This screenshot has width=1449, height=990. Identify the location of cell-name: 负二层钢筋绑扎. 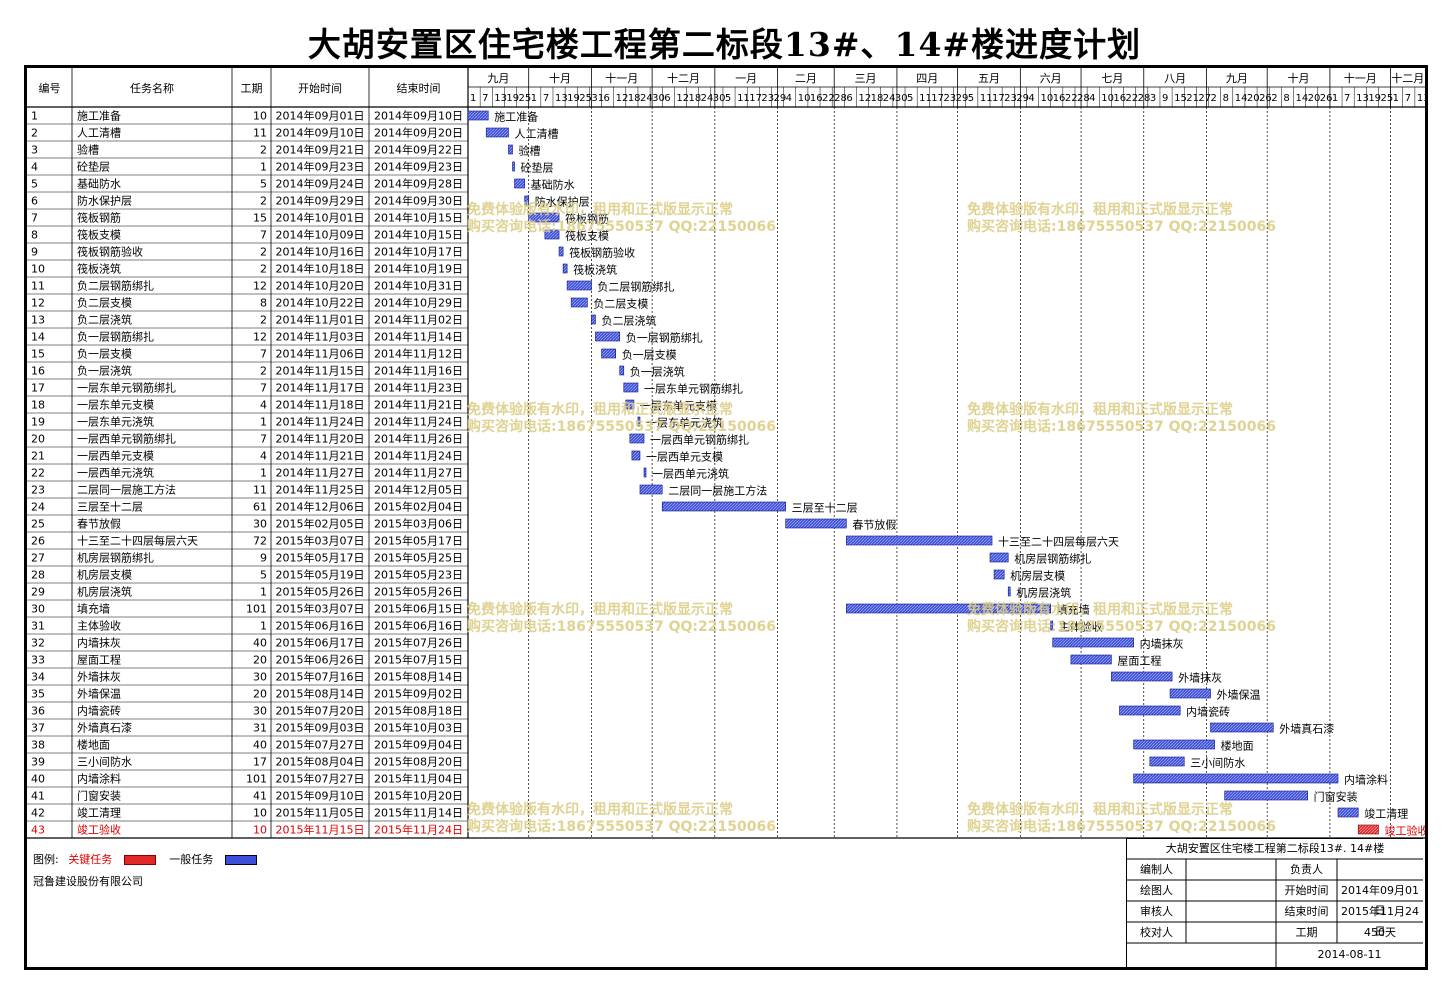
(115, 286).